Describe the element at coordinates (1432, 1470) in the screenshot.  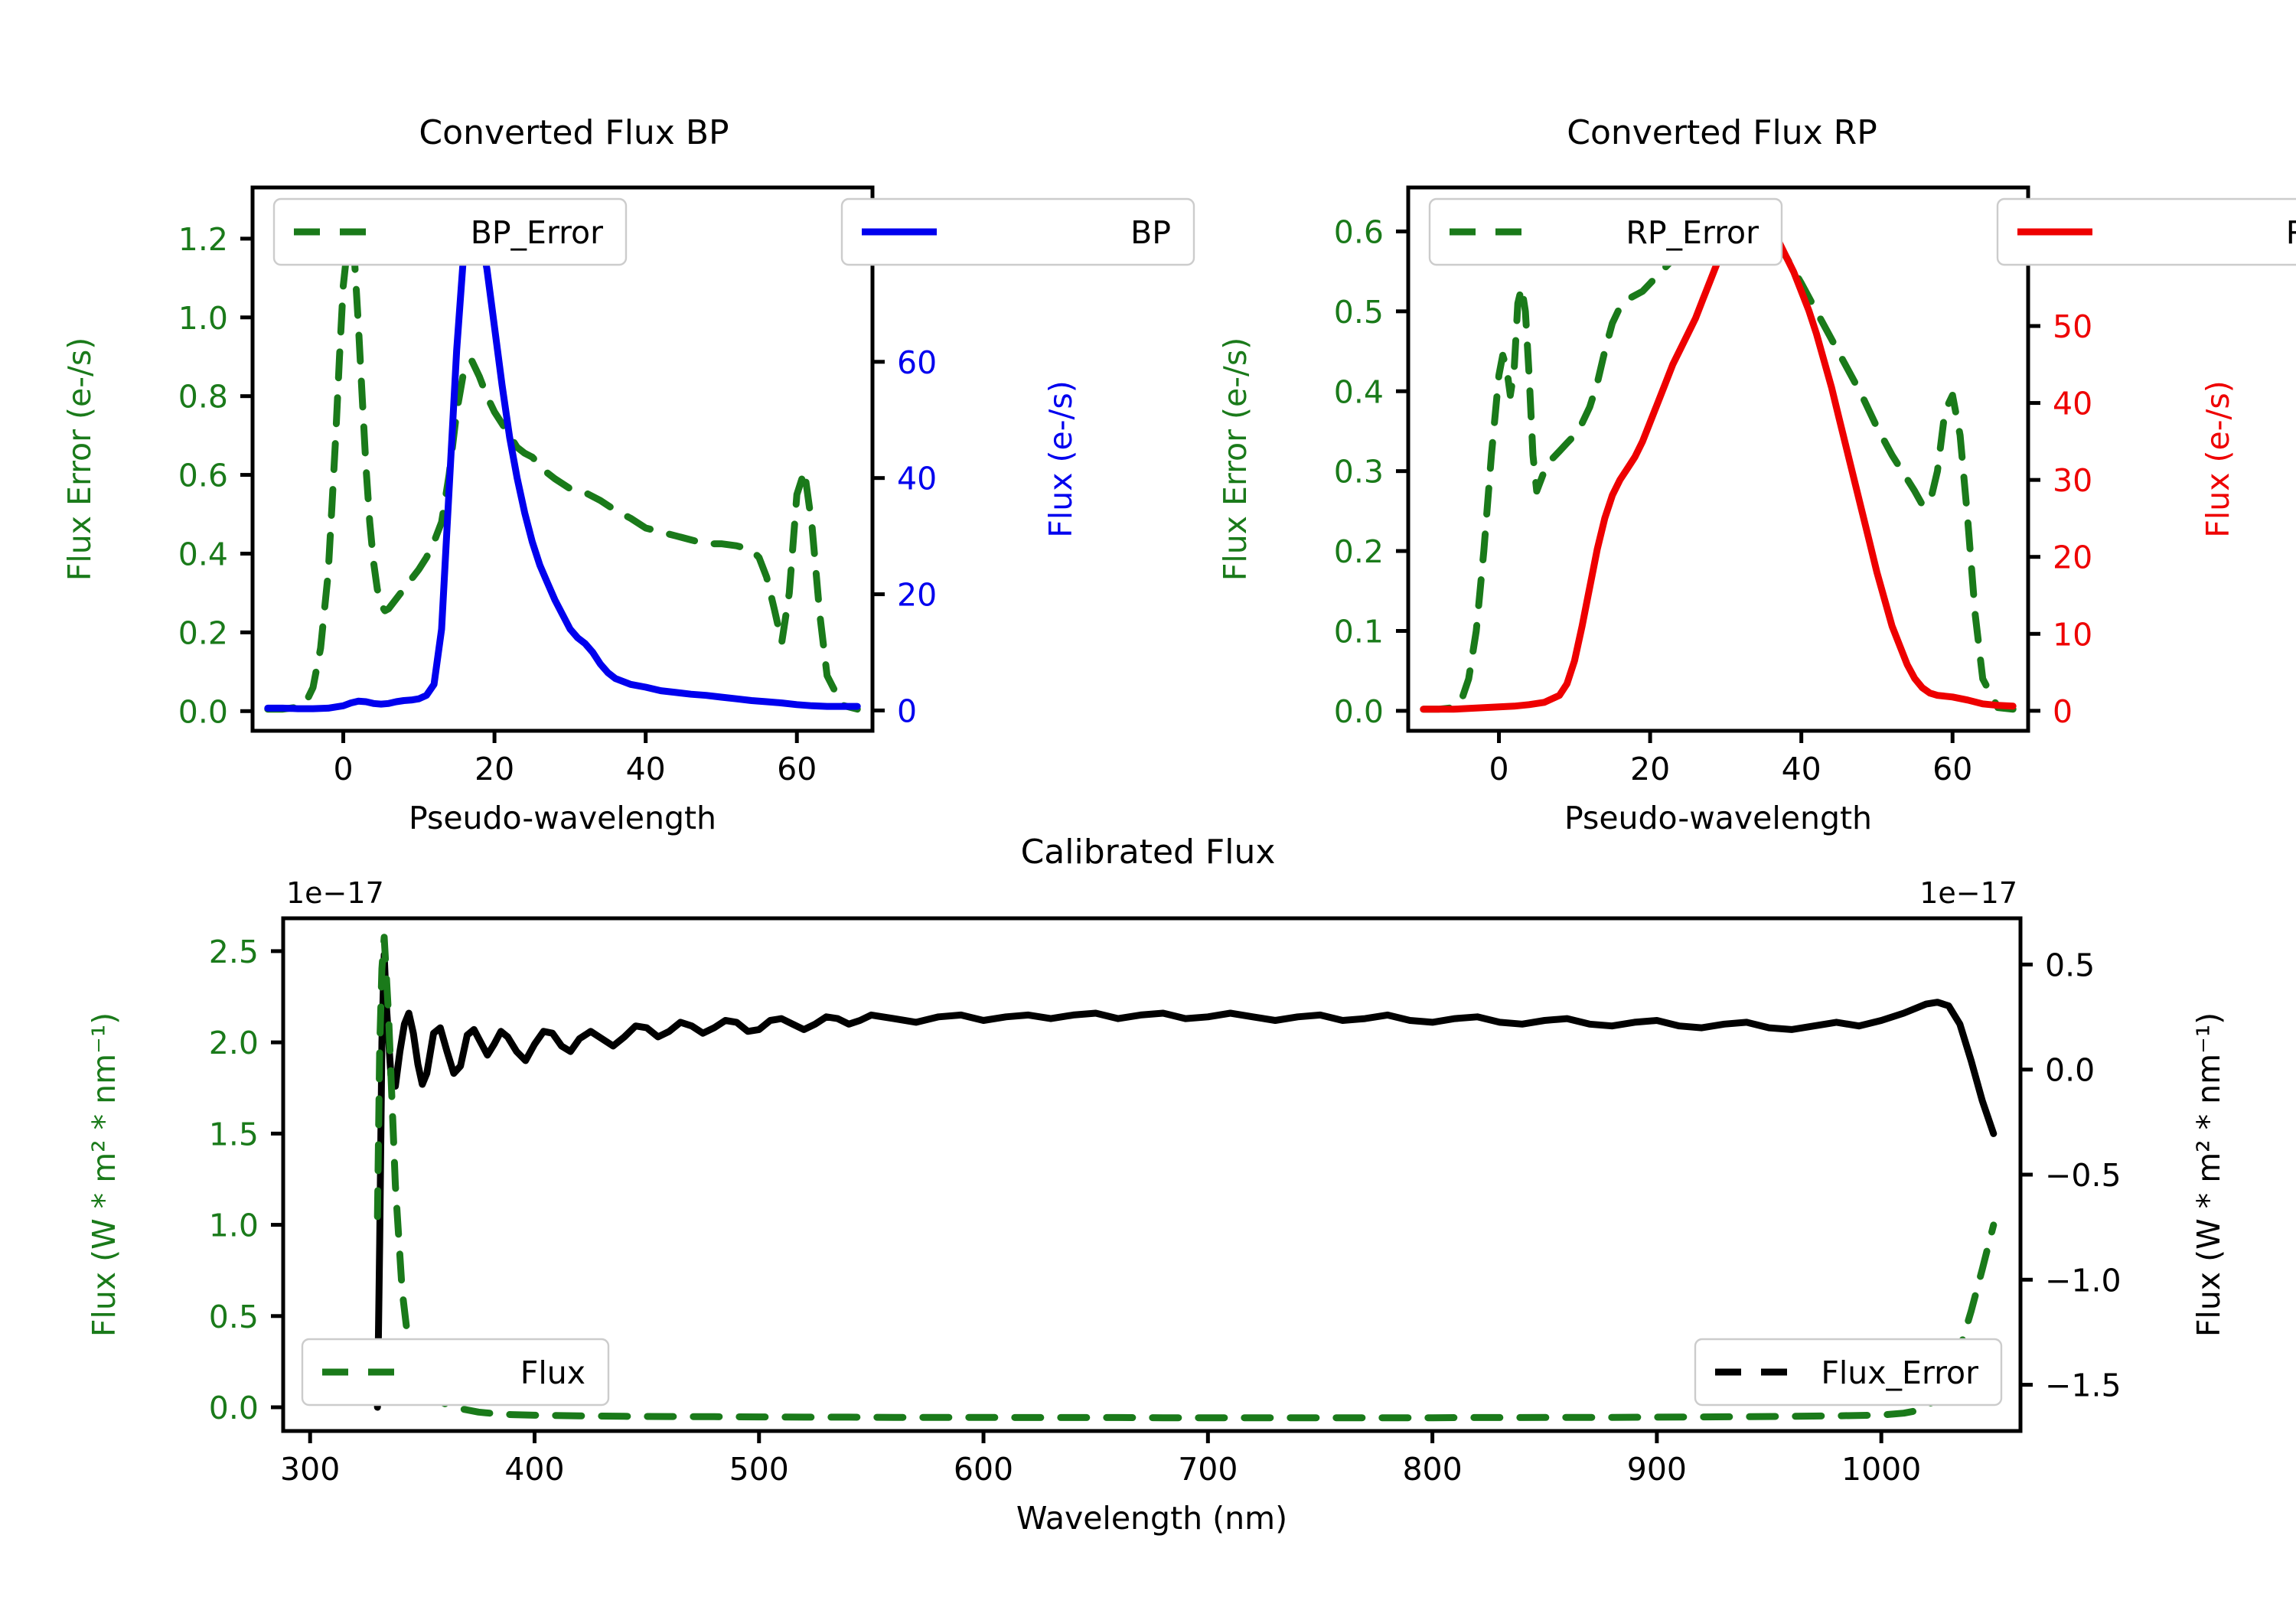
I see `x-tick-label: 800` at that location.